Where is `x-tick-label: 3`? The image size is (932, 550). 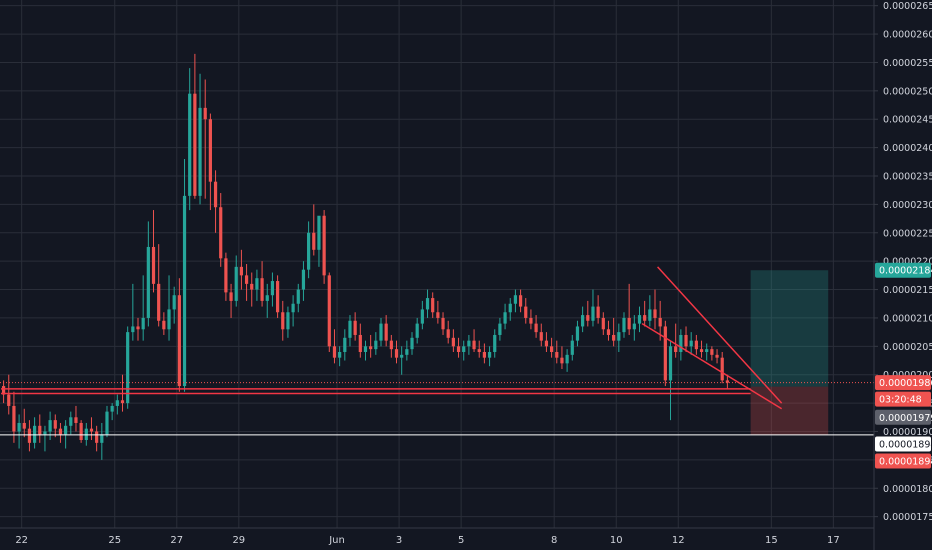 x-tick-label: 3 is located at coordinates (399, 540).